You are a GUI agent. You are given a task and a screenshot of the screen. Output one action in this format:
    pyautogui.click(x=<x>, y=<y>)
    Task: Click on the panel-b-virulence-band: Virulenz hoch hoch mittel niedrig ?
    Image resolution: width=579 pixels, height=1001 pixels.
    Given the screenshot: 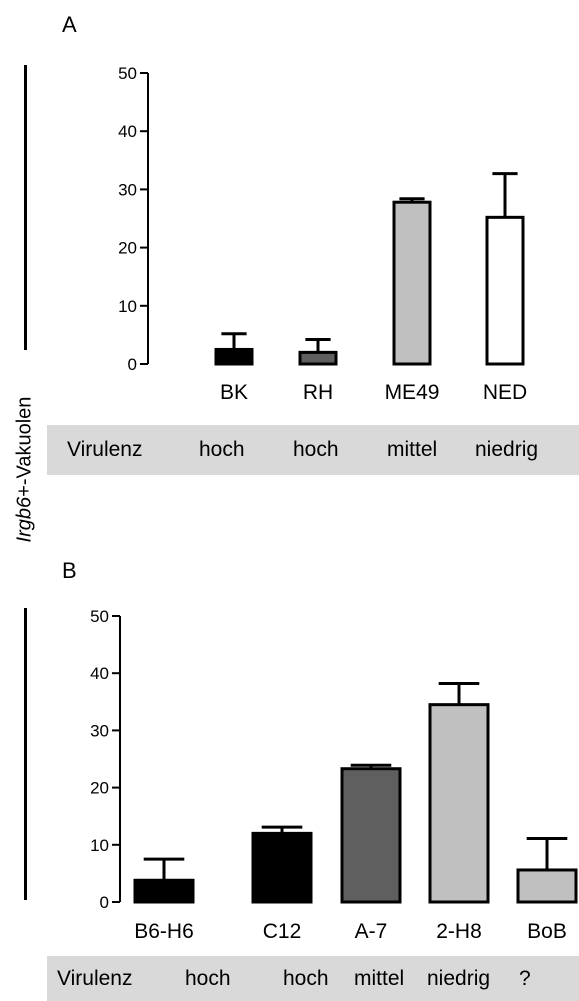 What is the action you would take?
    pyautogui.click(x=313, y=978)
    